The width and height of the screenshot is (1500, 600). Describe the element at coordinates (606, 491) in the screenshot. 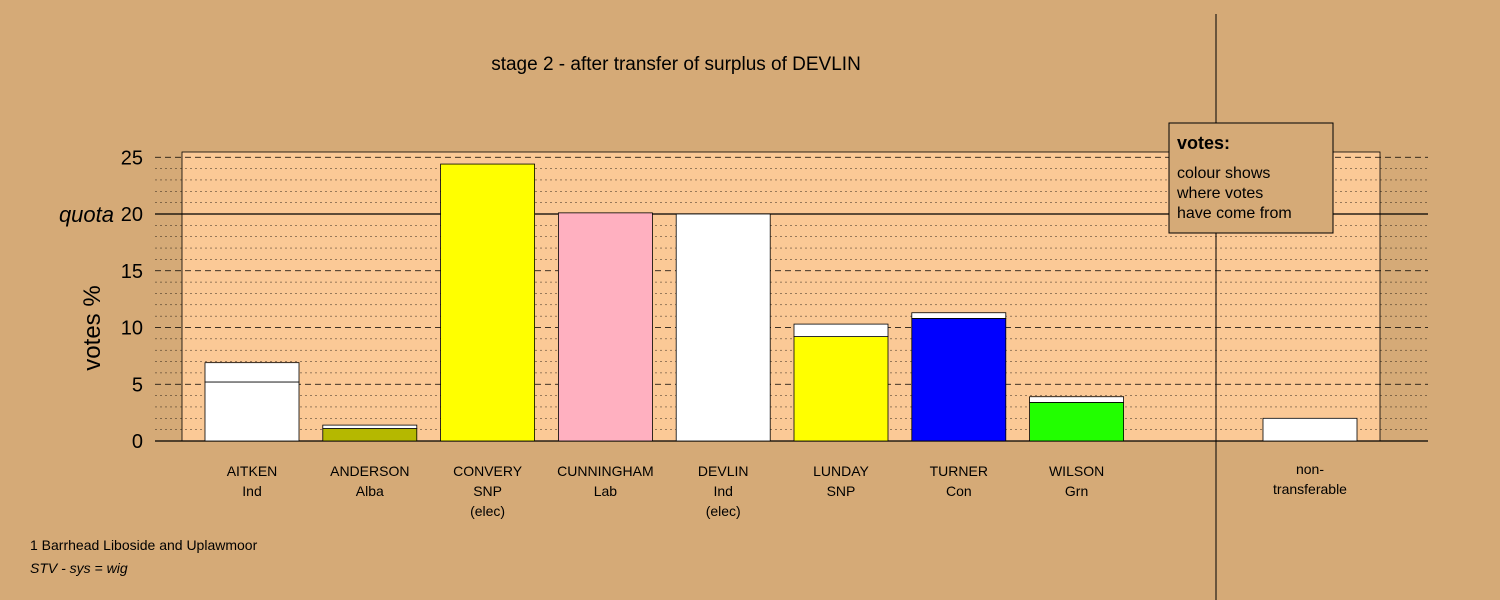

I see `x-tick-label: Lab` at that location.